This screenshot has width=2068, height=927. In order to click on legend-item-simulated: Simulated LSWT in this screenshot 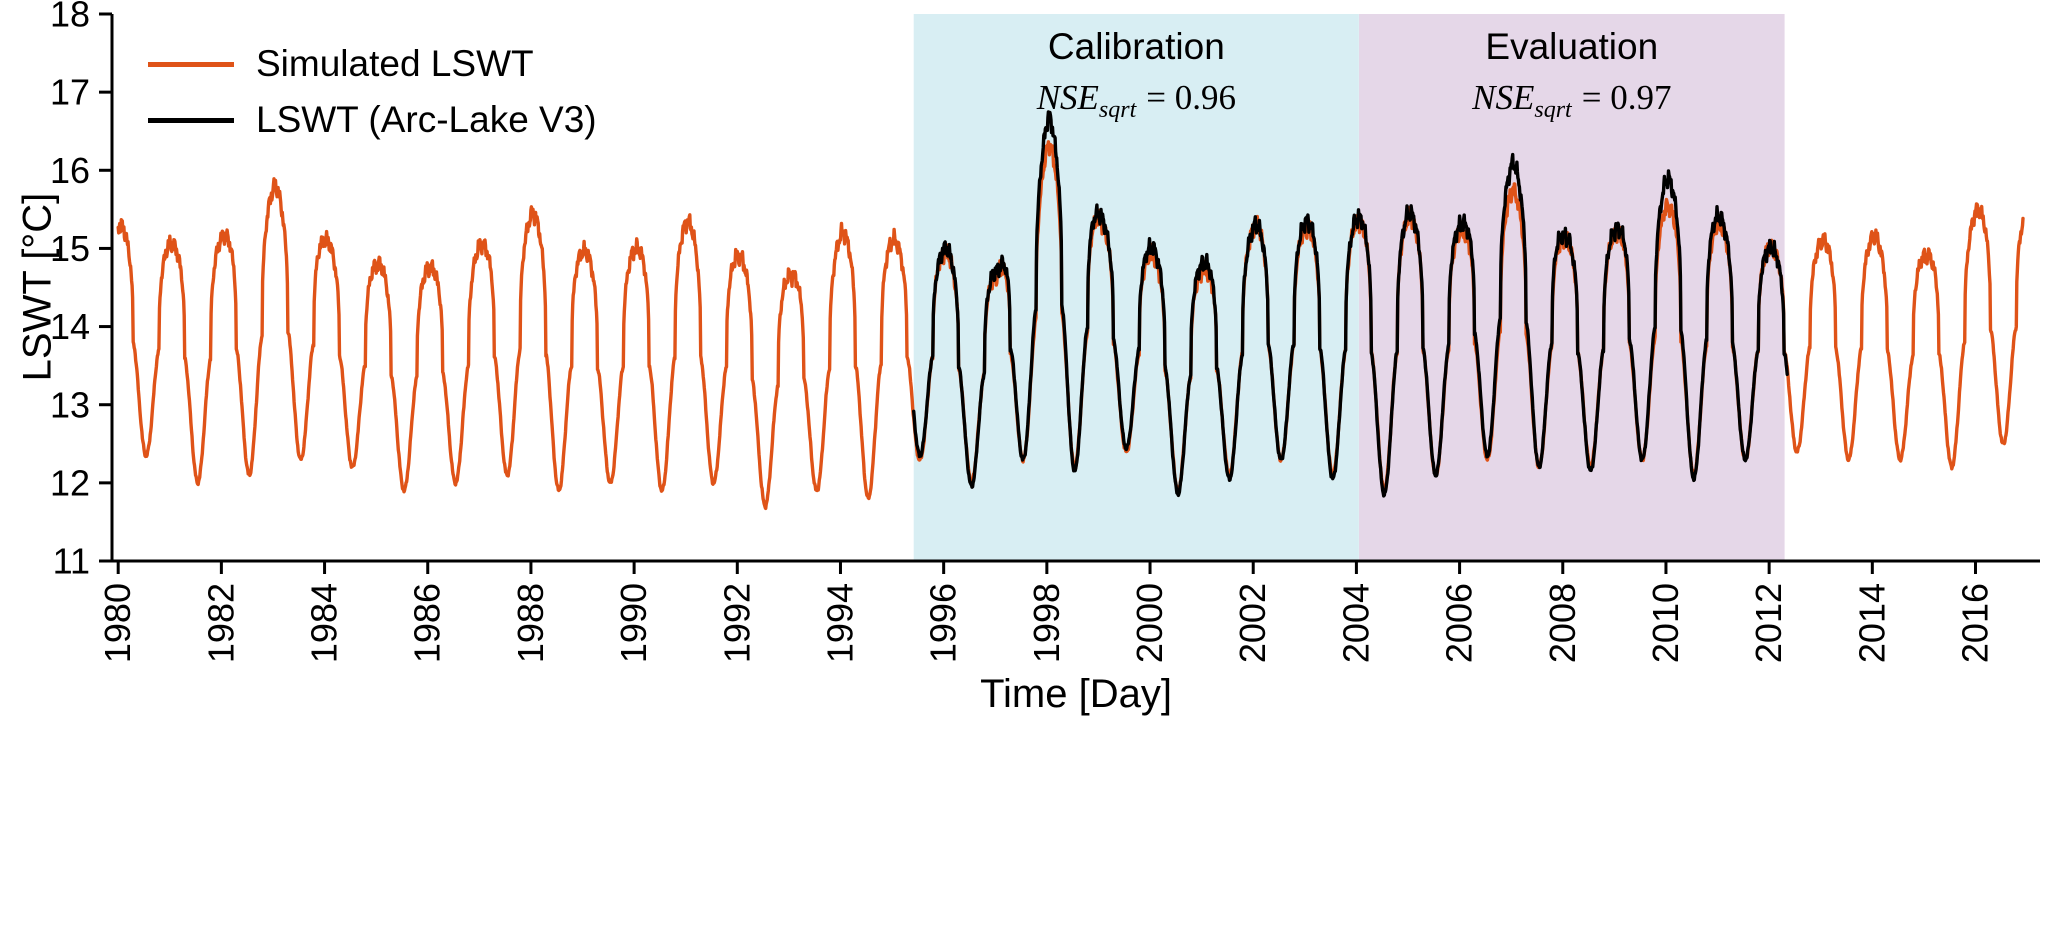, I will do `click(372, 63)`.